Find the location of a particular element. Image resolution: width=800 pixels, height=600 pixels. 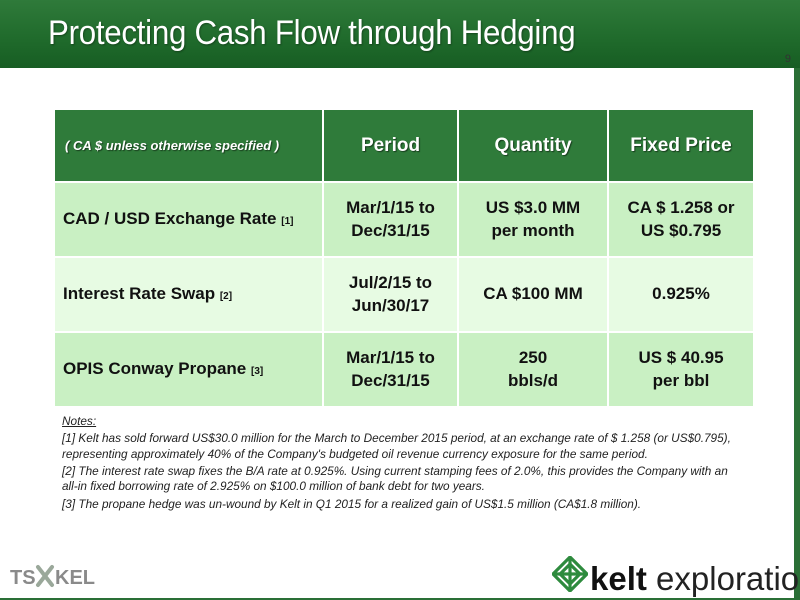

row-quantity: 250 bbls/d is located at coordinates (533, 369).